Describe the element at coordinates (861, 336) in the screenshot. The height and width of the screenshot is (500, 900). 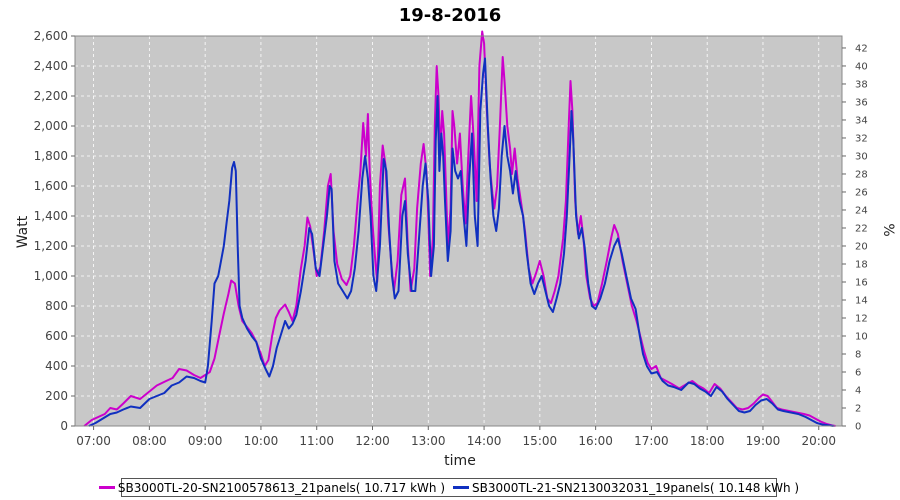
I see `y2-tick-label: 10` at that location.